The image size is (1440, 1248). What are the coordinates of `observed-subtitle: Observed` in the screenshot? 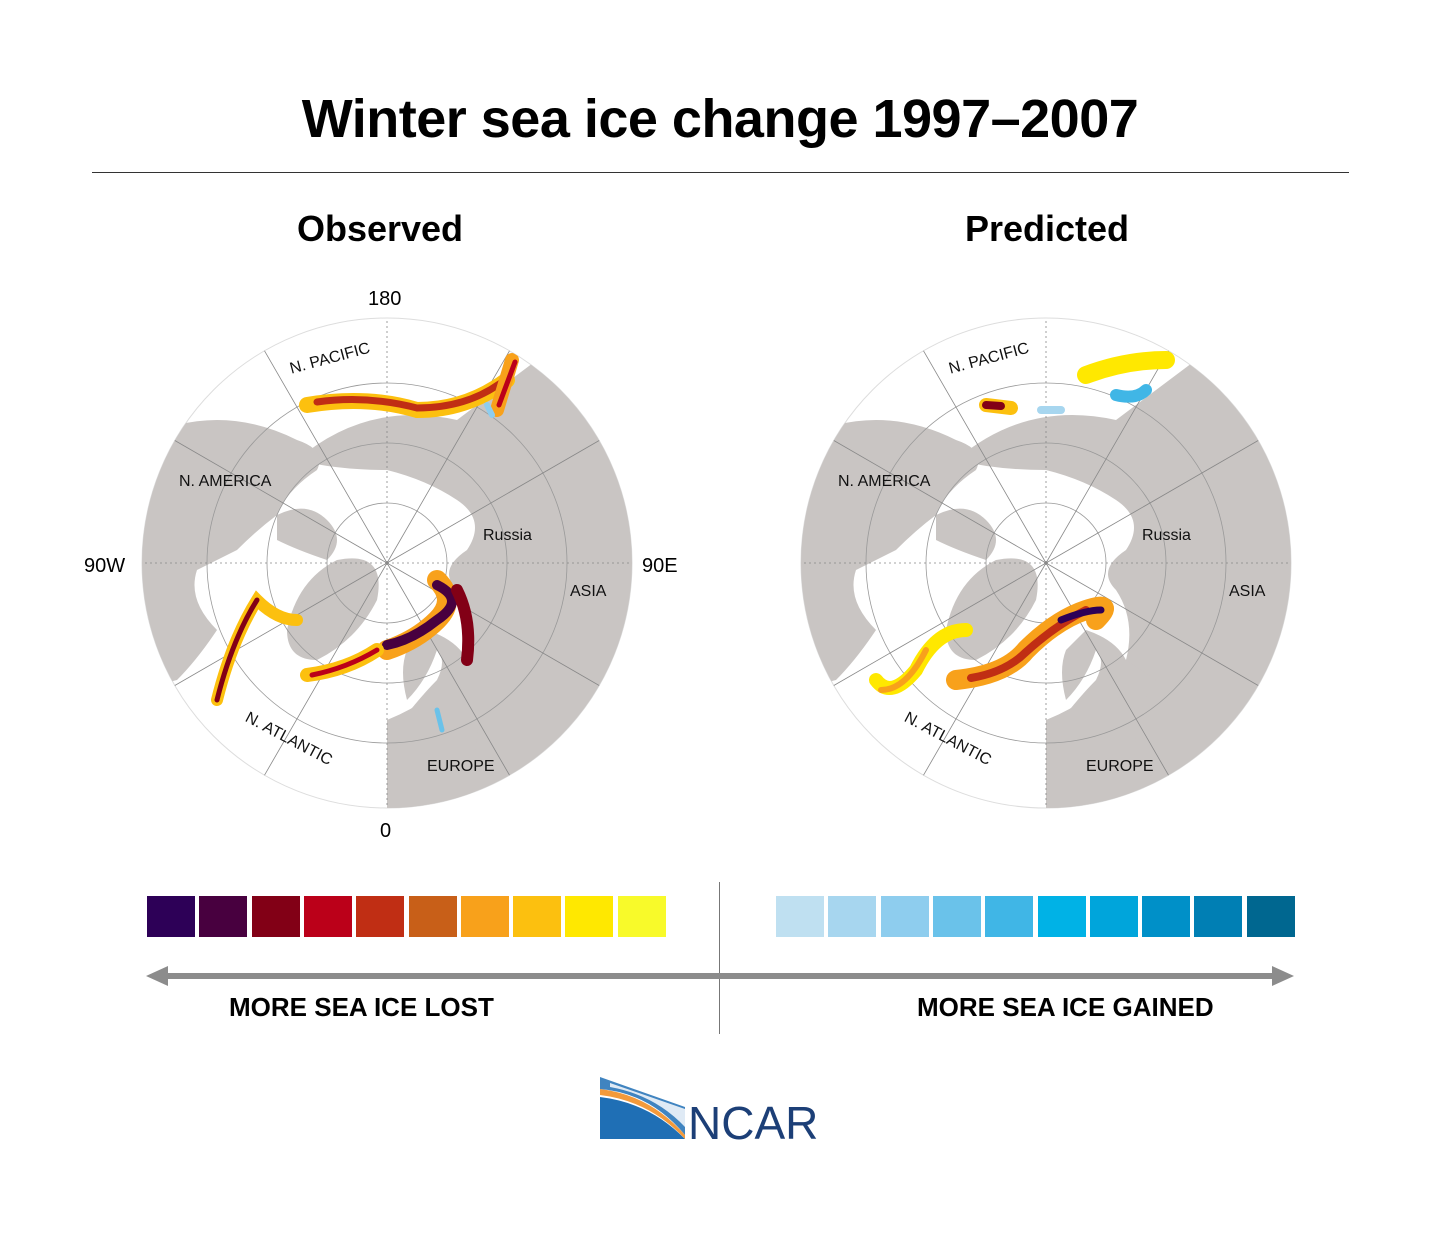 It's located at (380, 228).